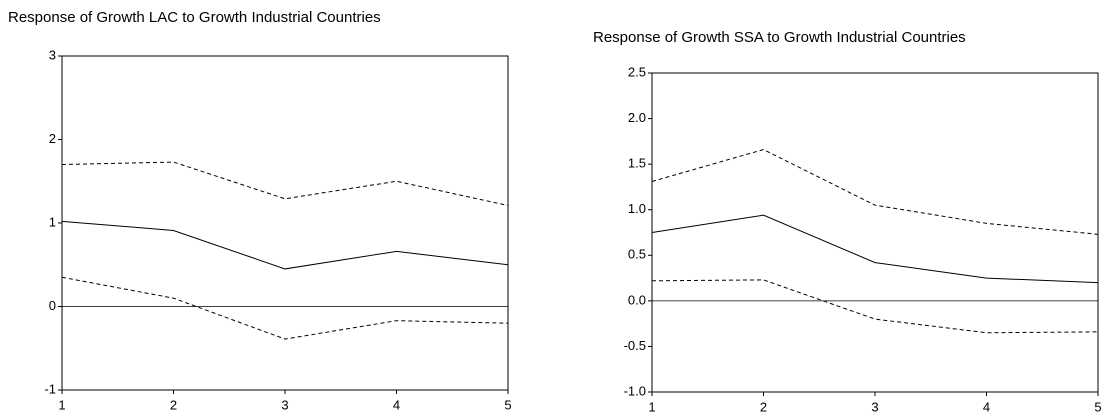 This screenshot has width=1118, height=416. What do you see at coordinates (637, 163) in the screenshot?
I see `y-tick-label: 1.5` at bounding box center [637, 163].